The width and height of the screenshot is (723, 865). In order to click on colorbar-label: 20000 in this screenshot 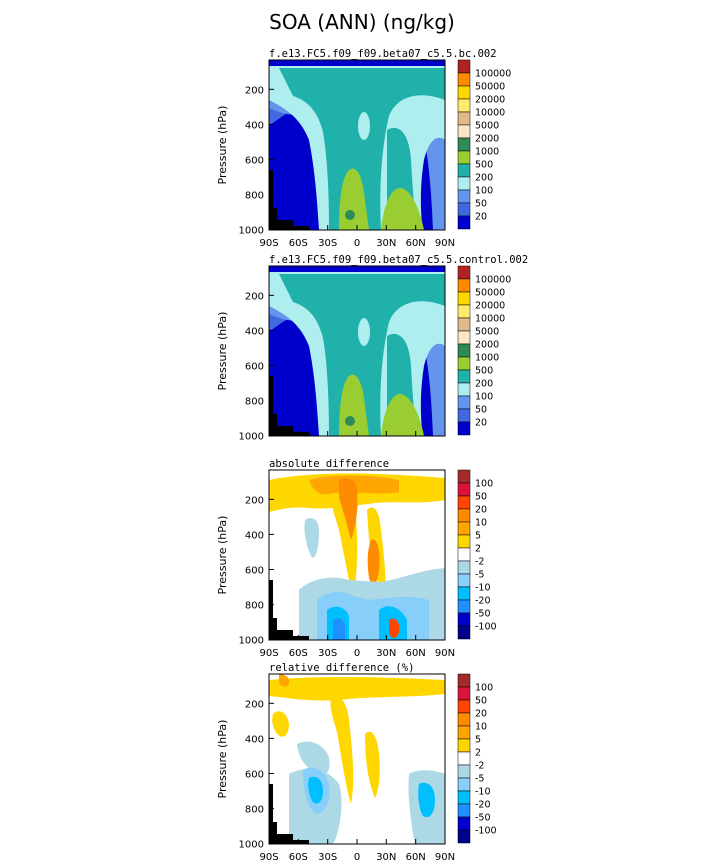, I will do `click(490, 306)`.